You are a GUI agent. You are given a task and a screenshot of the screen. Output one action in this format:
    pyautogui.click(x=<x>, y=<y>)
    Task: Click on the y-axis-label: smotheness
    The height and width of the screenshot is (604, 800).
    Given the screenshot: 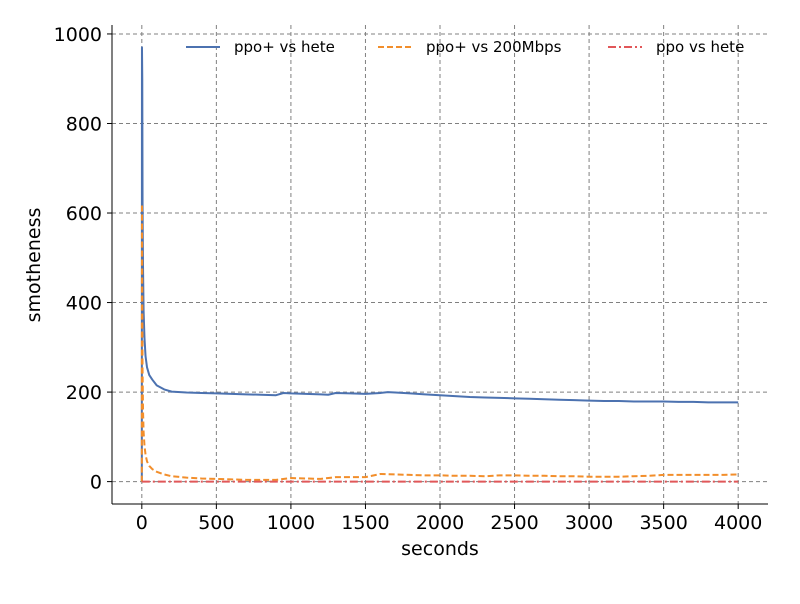 What is the action you would take?
    pyautogui.click(x=34, y=265)
    